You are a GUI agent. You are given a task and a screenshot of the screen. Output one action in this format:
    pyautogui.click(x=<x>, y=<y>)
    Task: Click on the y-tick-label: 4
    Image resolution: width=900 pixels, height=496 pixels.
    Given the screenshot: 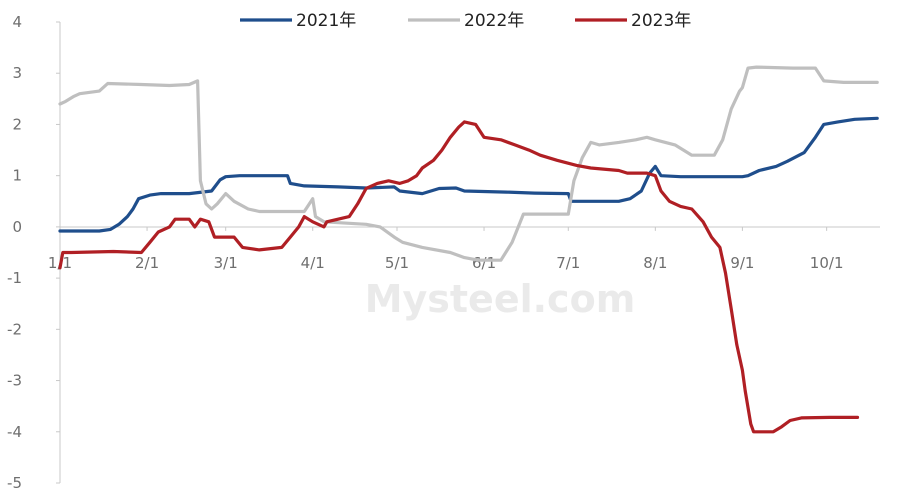 What is the action you would take?
    pyautogui.click(x=17, y=22)
    